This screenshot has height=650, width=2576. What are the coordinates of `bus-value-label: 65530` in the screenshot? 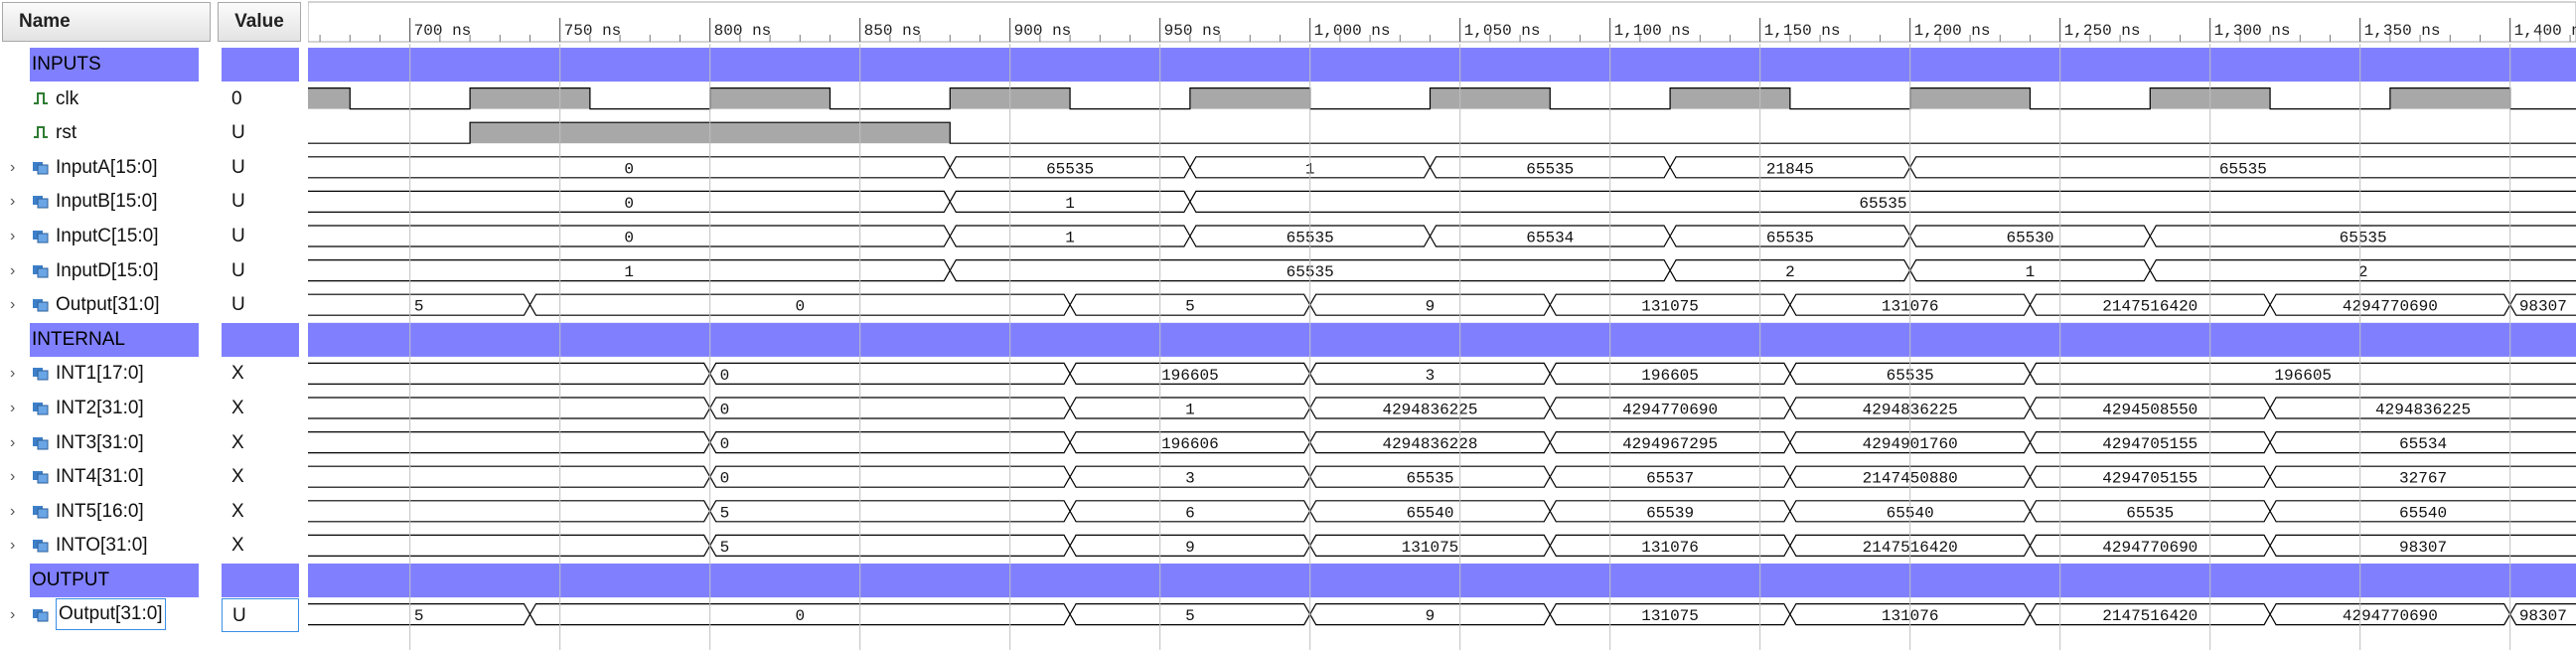 It's located at (2029, 238).